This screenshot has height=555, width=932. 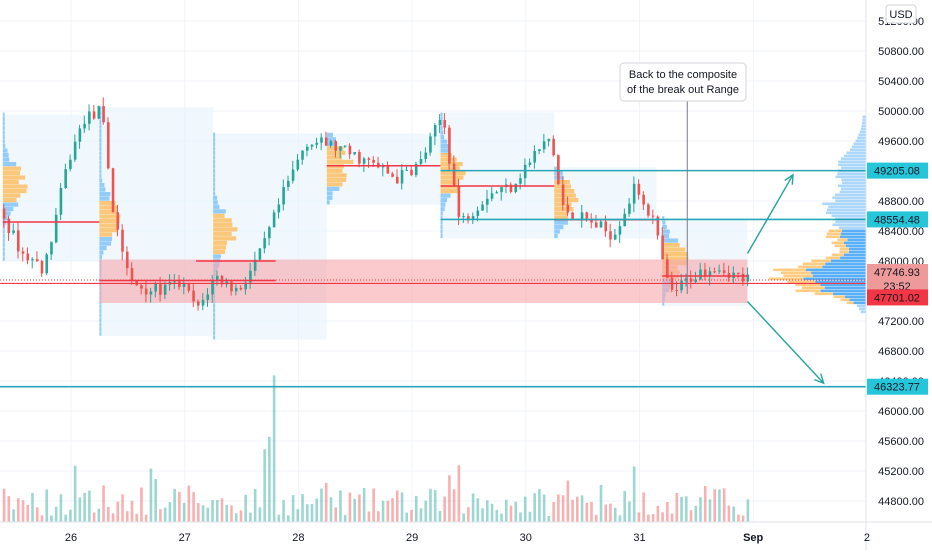 What do you see at coordinates (901, 142) in the screenshot?
I see `y-tick-label: 49600.00` at bounding box center [901, 142].